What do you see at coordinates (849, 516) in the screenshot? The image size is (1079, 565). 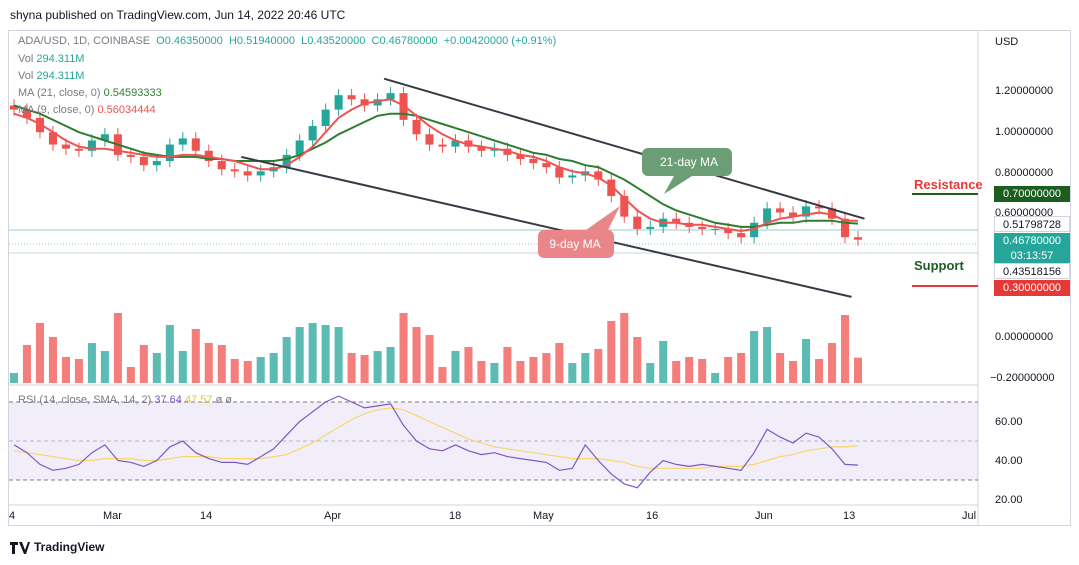 I see `time-tick: 13` at bounding box center [849, 516].